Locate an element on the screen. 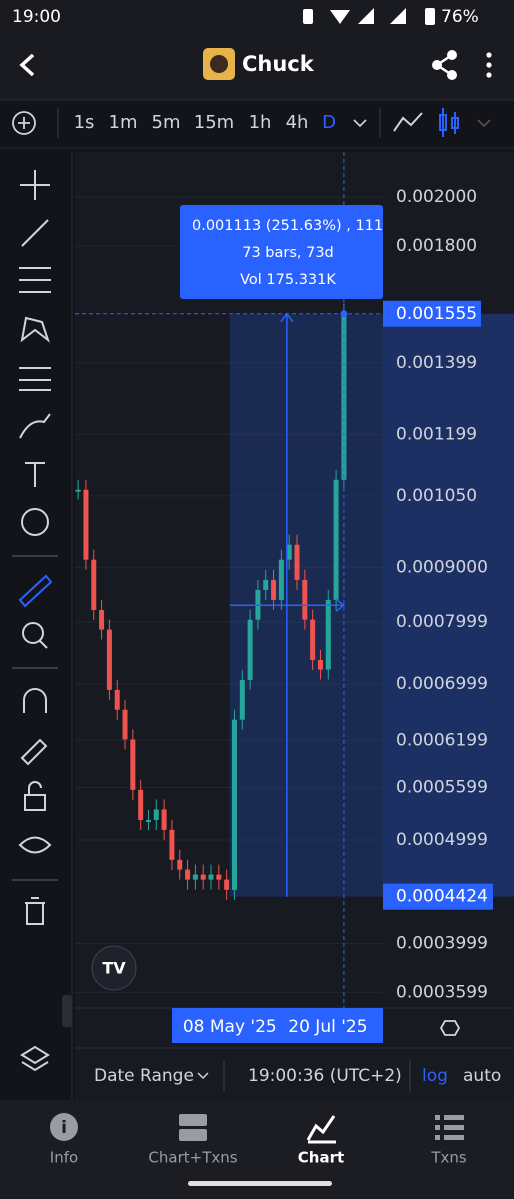 The height and width of the screenshot is (1199, 514). text-tool is located at coordinates (35, 474).